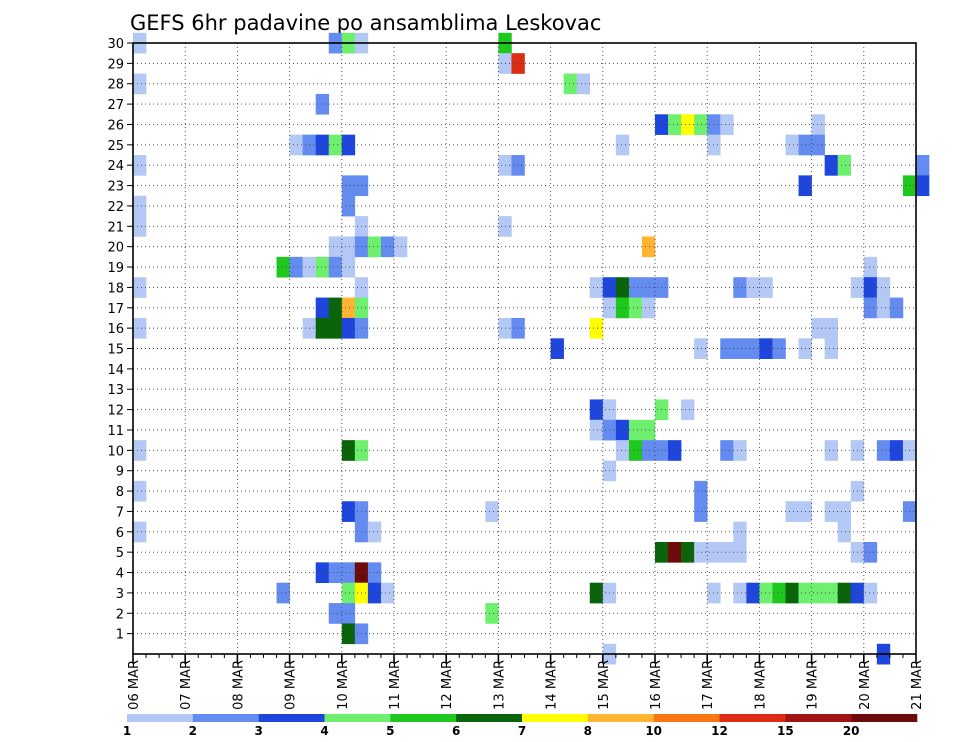 Image resolution: width=960 pixels, height=742 pixels. Describe the element at coordinates (917, 685) in the screenshot. I see `x-tick-label: 21 MAR` at that location.